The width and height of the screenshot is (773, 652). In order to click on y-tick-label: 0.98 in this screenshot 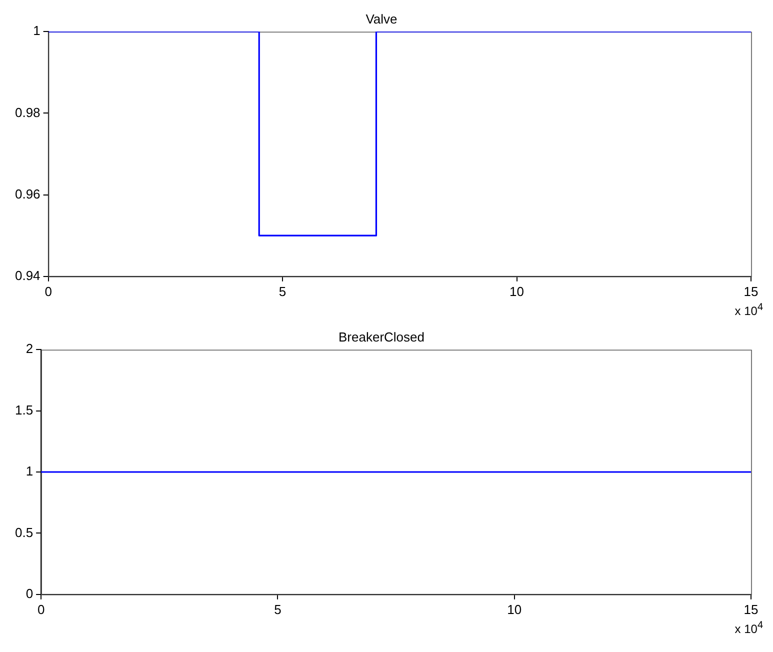, I will do `click(27, 112)`.